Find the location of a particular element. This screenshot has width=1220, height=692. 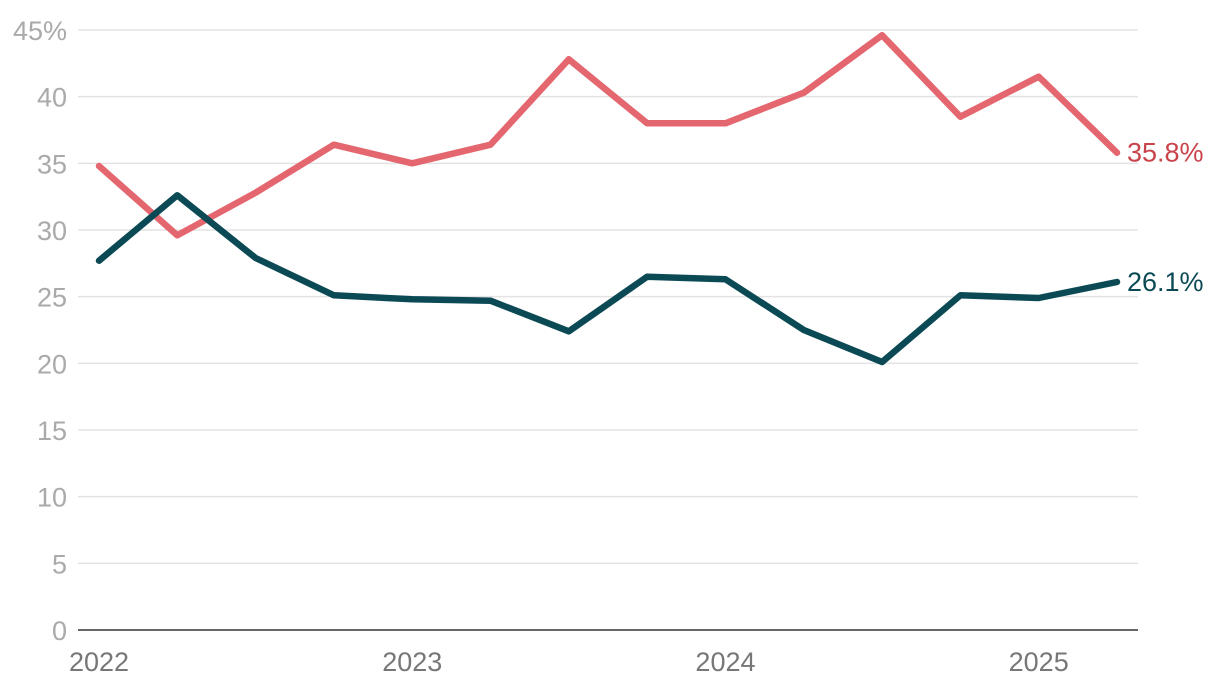

end-labels: 35.8% 26.1% is located at coordinates (1165, 217).